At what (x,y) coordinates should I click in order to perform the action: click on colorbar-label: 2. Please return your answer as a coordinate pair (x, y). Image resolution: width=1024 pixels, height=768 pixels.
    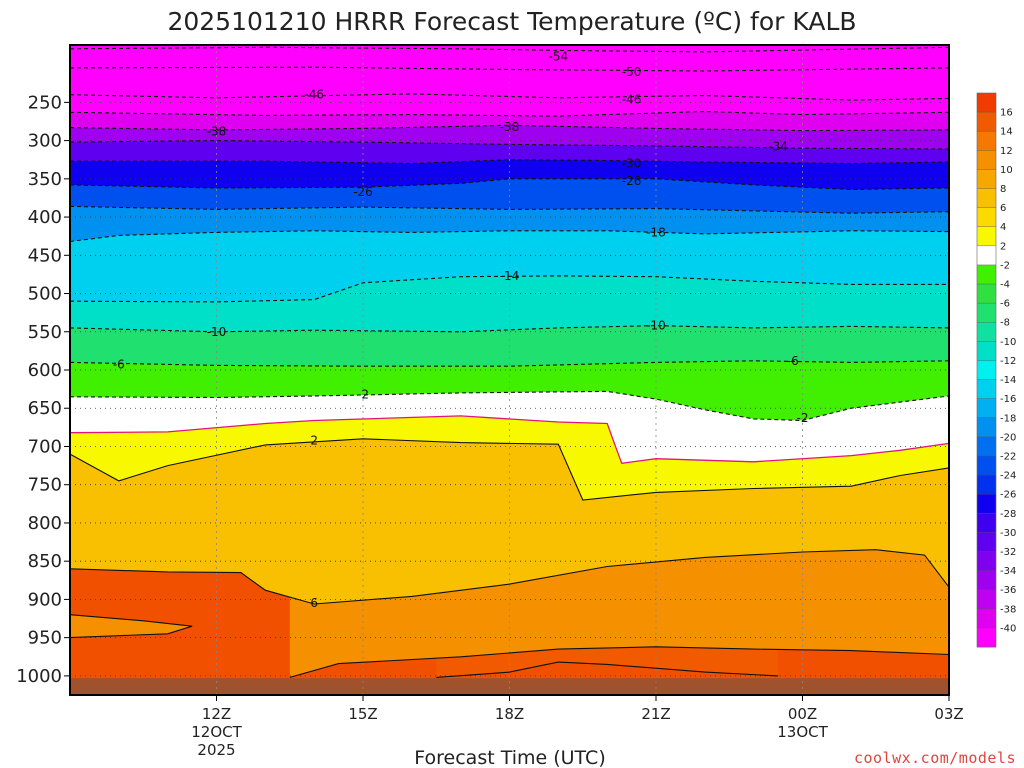
    Looking at the image, I should click on (1003, 246).